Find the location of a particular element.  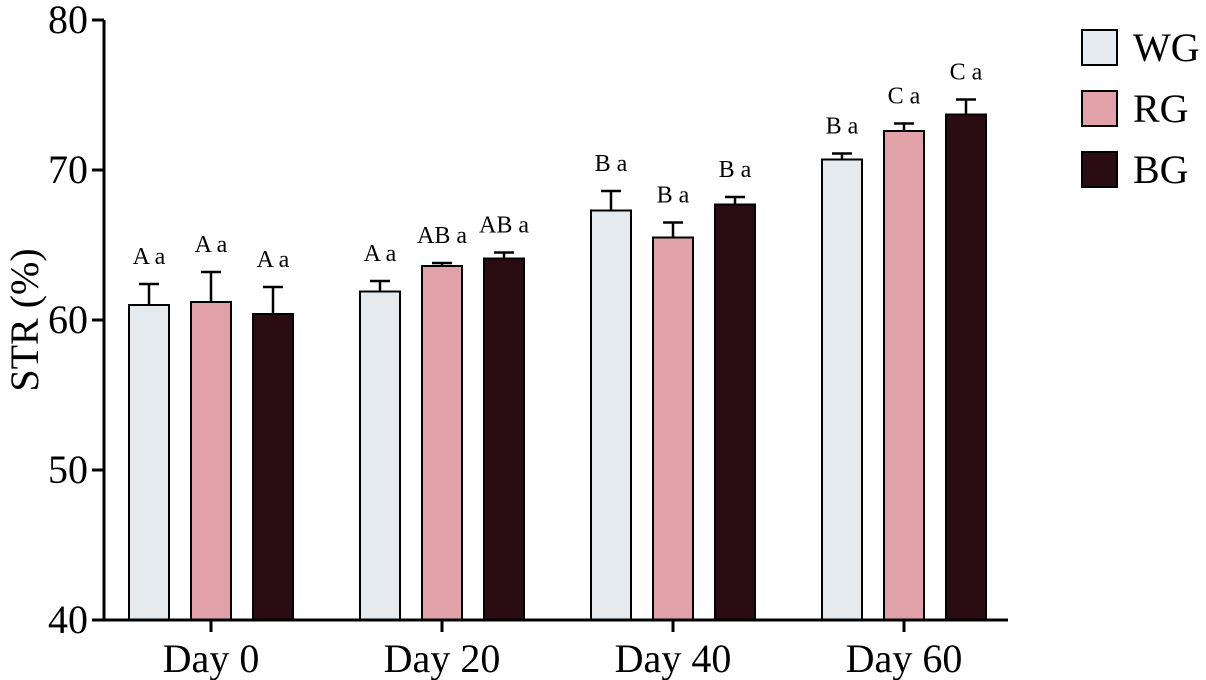

y-ticks: 40 50 60 70 80 is located at coordinates (76, 321).